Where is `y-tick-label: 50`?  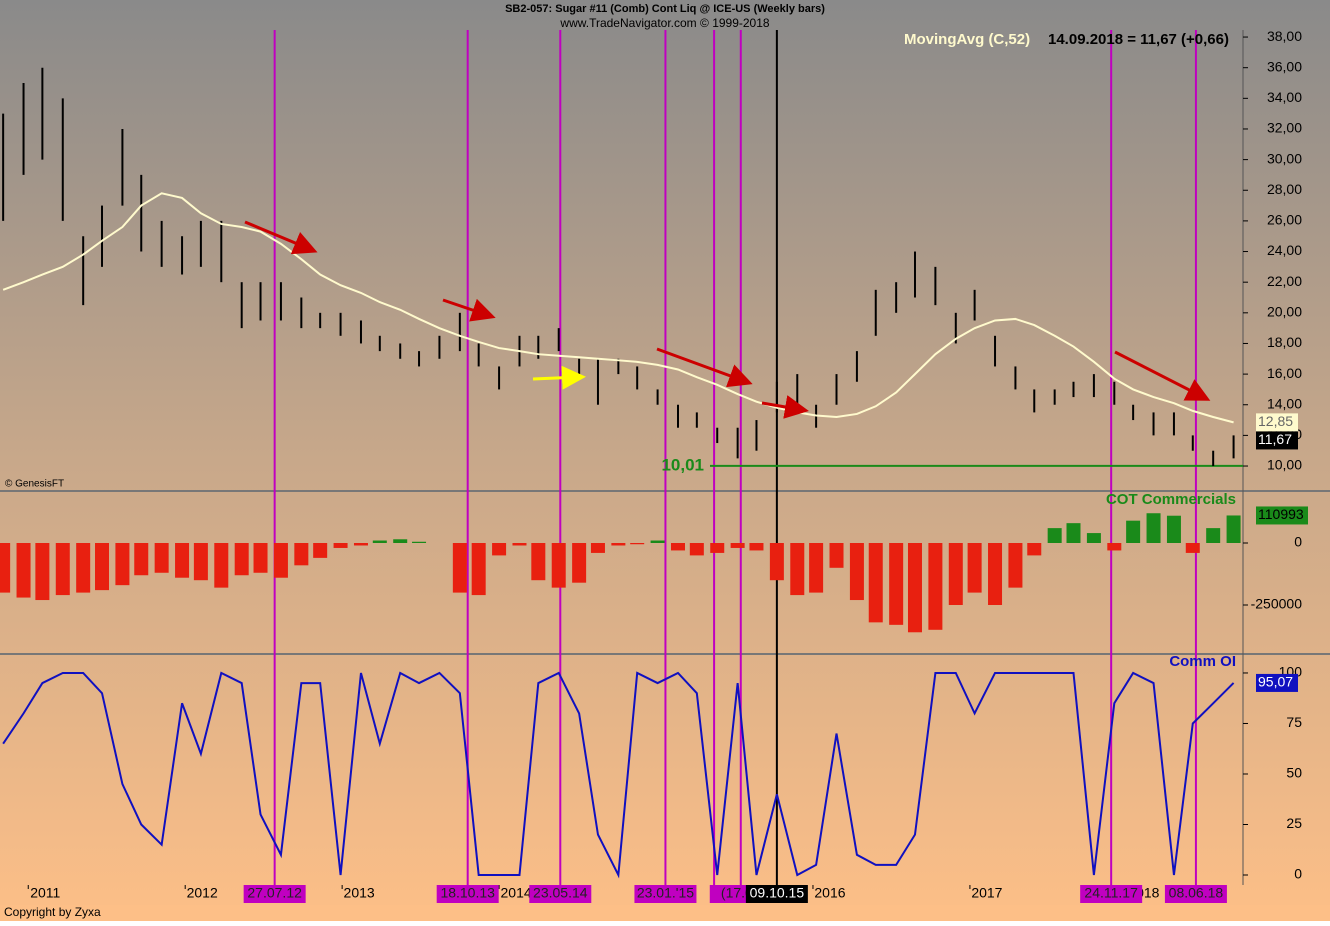 y-tick-label: 50 is located at coordinates (1294, 773).